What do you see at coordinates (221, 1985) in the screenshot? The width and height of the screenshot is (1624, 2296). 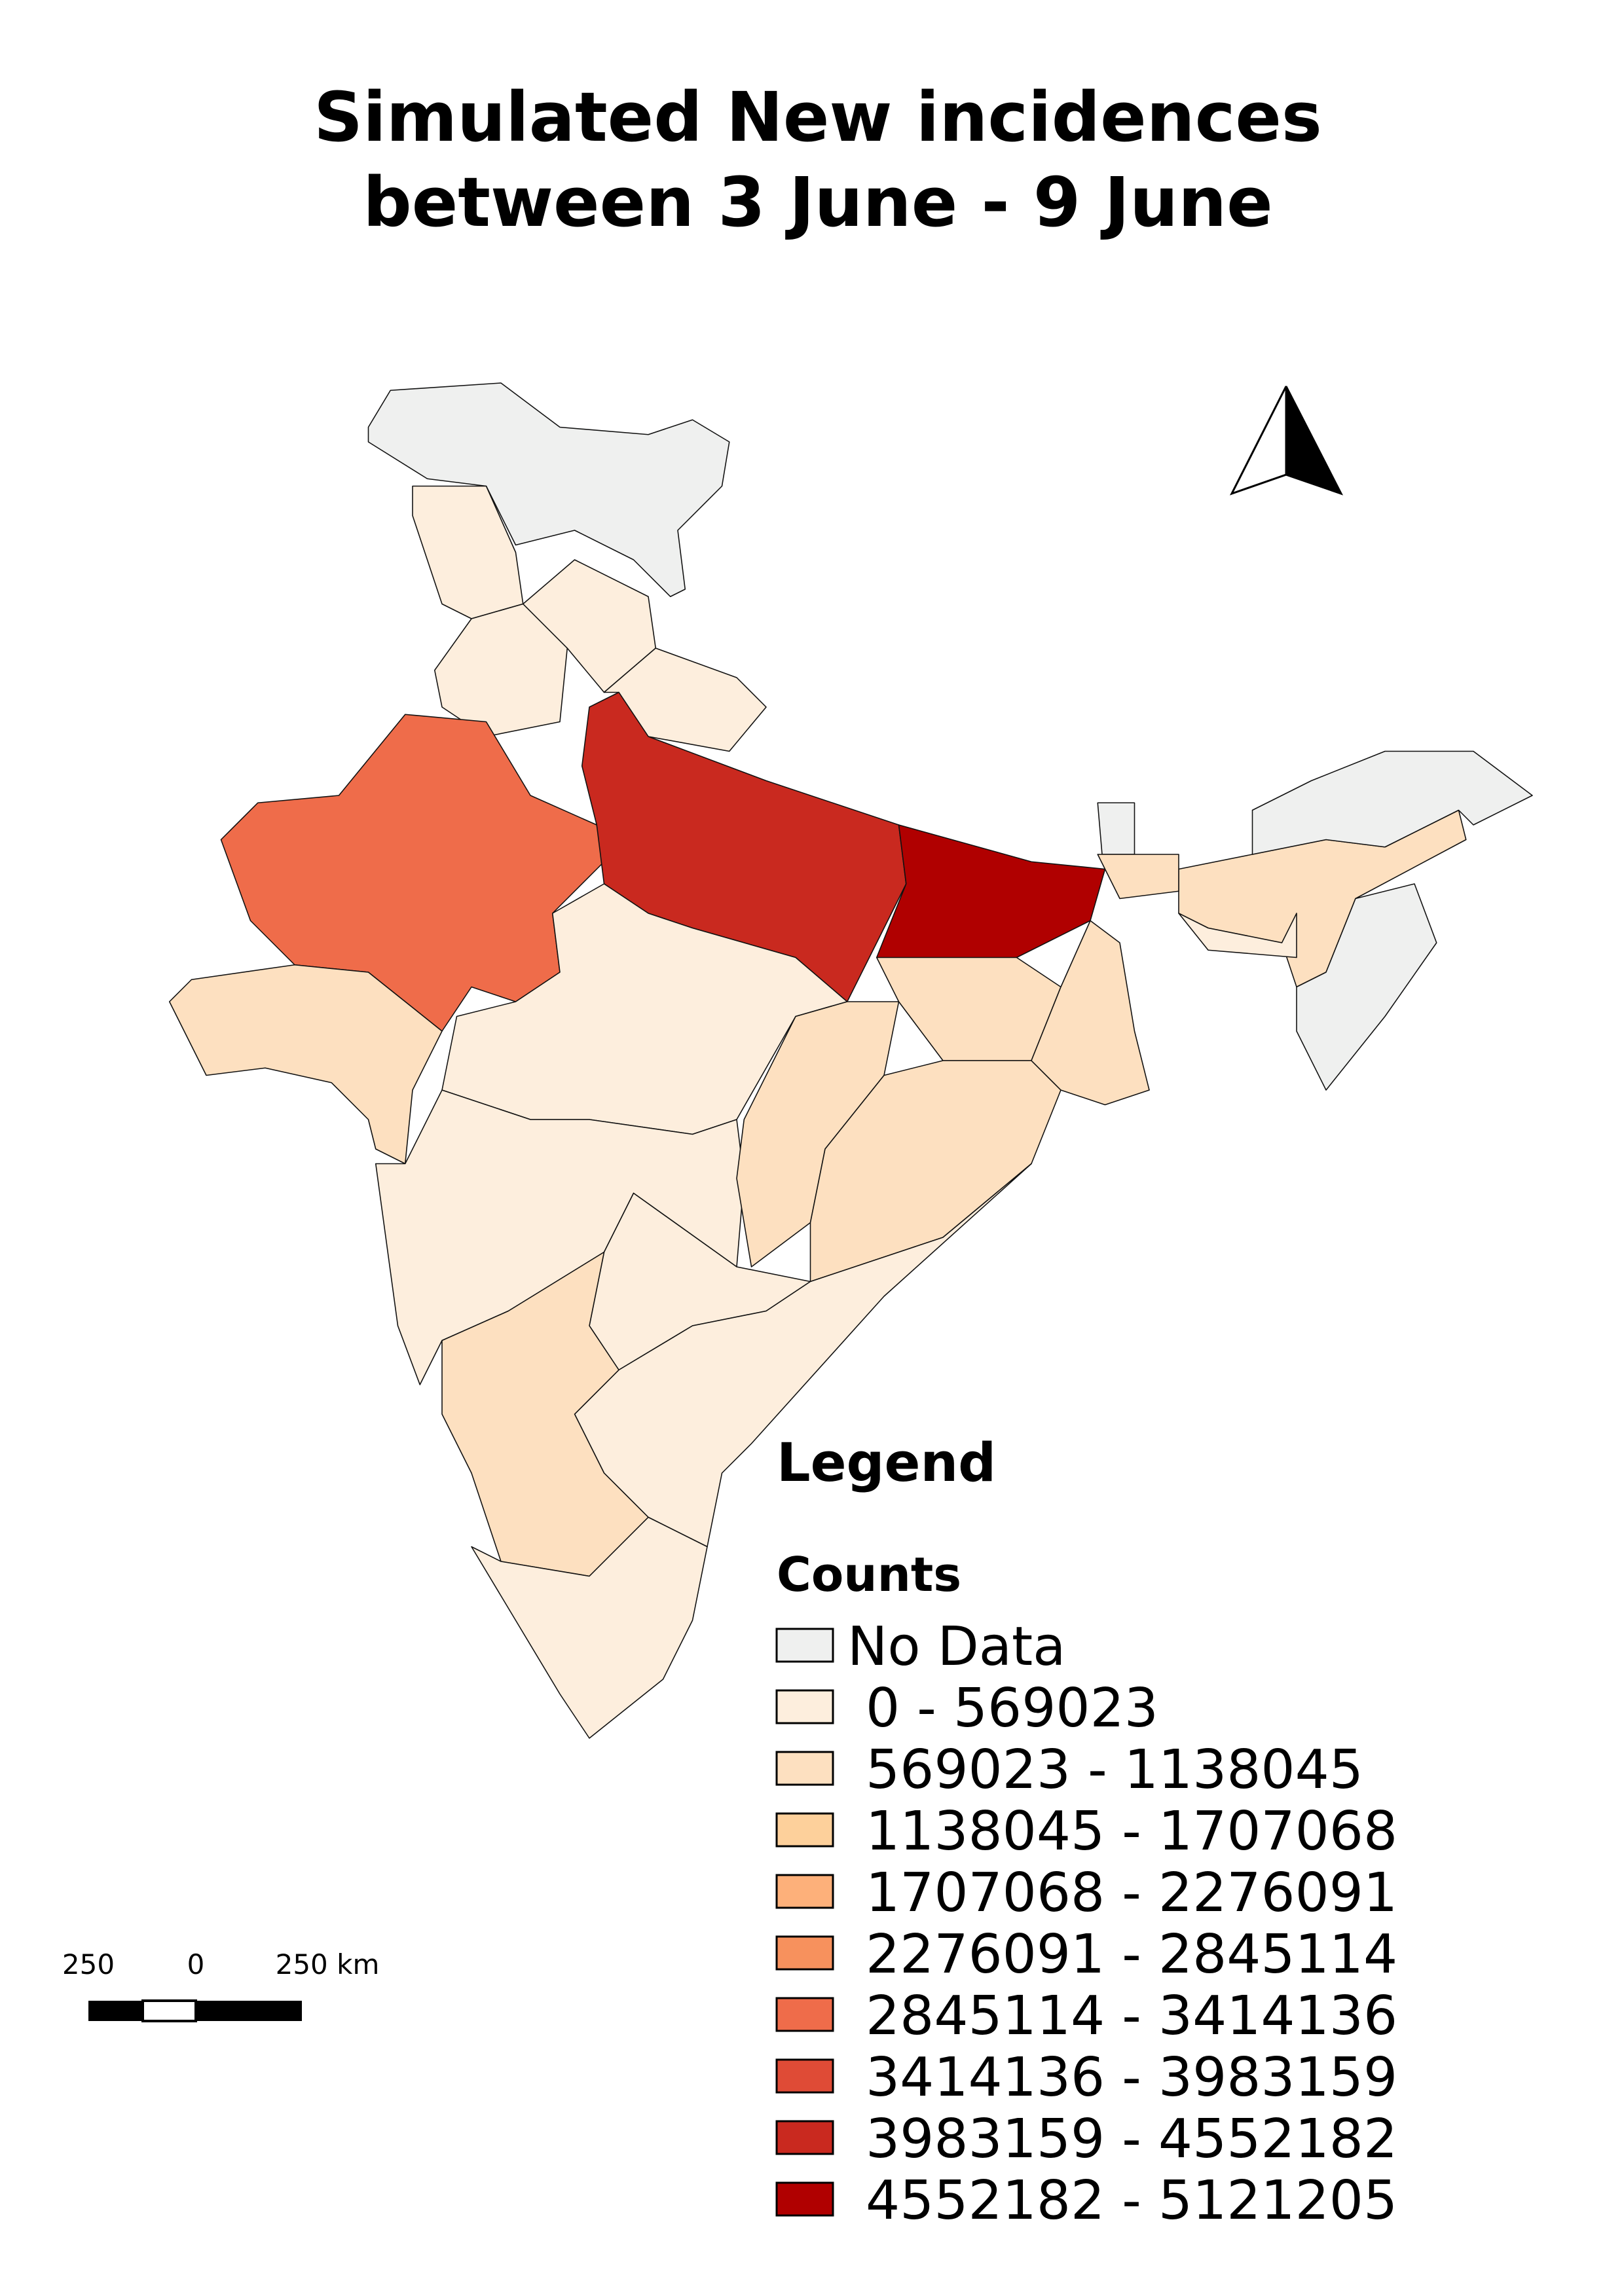 I see `scale-bar: 250 0 250 km` at bounding box center [221, 1985].